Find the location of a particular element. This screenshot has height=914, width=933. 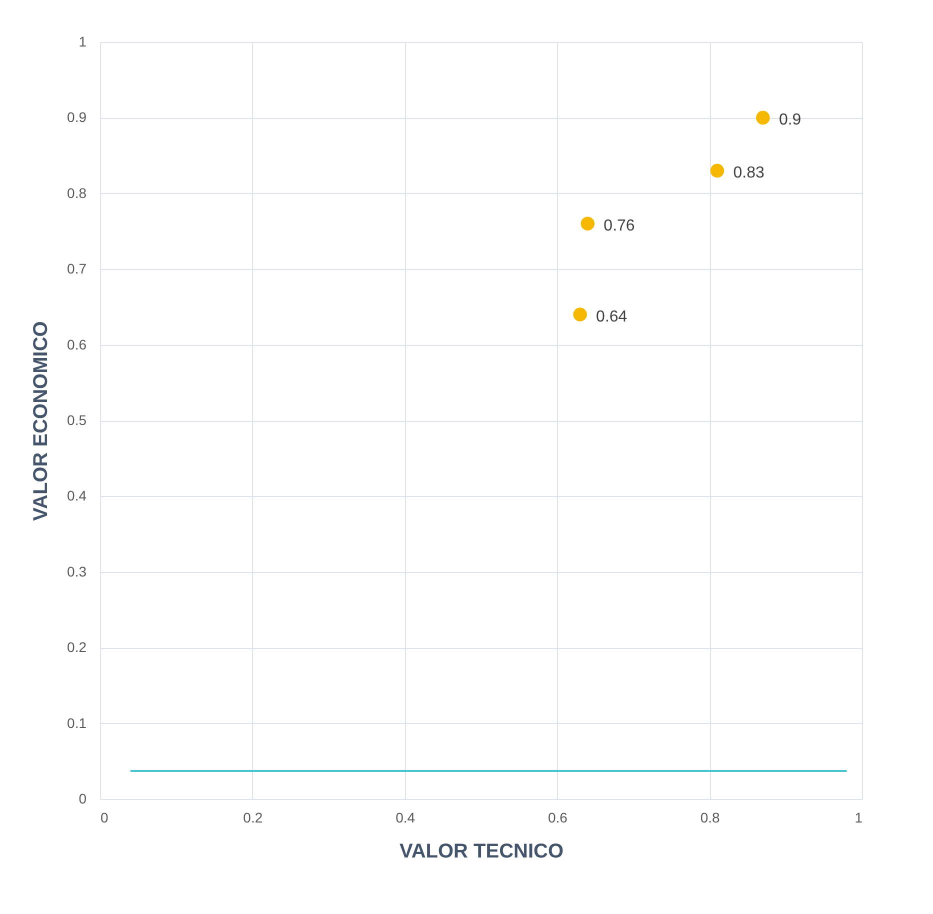

y-tick-label: 0.1 is located at coordinates (77, 722).